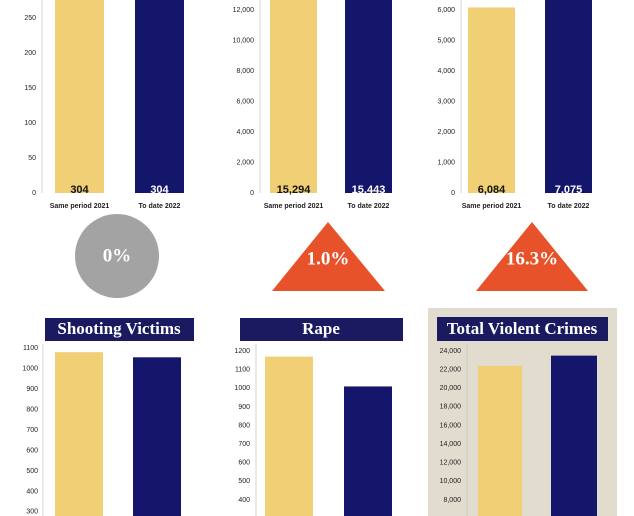  What do you see at coordinates (446, 40) in the screenshot?
I see `y-tick-label: 5,000` at bounding box center [446, 40].